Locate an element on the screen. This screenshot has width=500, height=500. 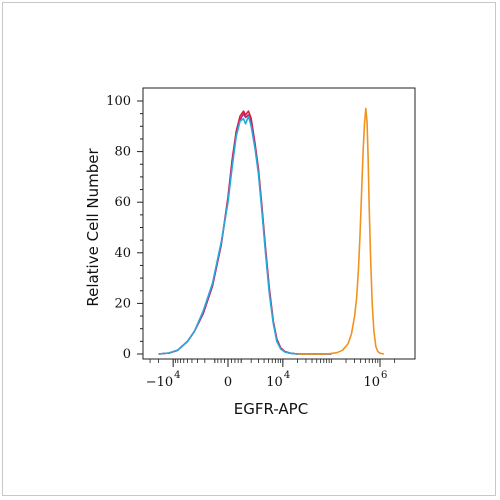
y-tick-label: 20 is located at coordinates (122, 303).